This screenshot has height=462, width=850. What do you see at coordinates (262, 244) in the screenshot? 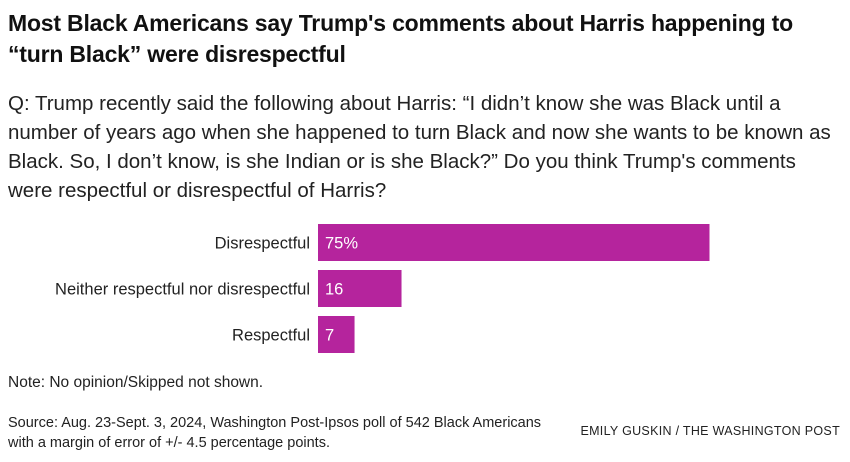
I see `category-label: Disrespectful` at bounding box center [262, 244].